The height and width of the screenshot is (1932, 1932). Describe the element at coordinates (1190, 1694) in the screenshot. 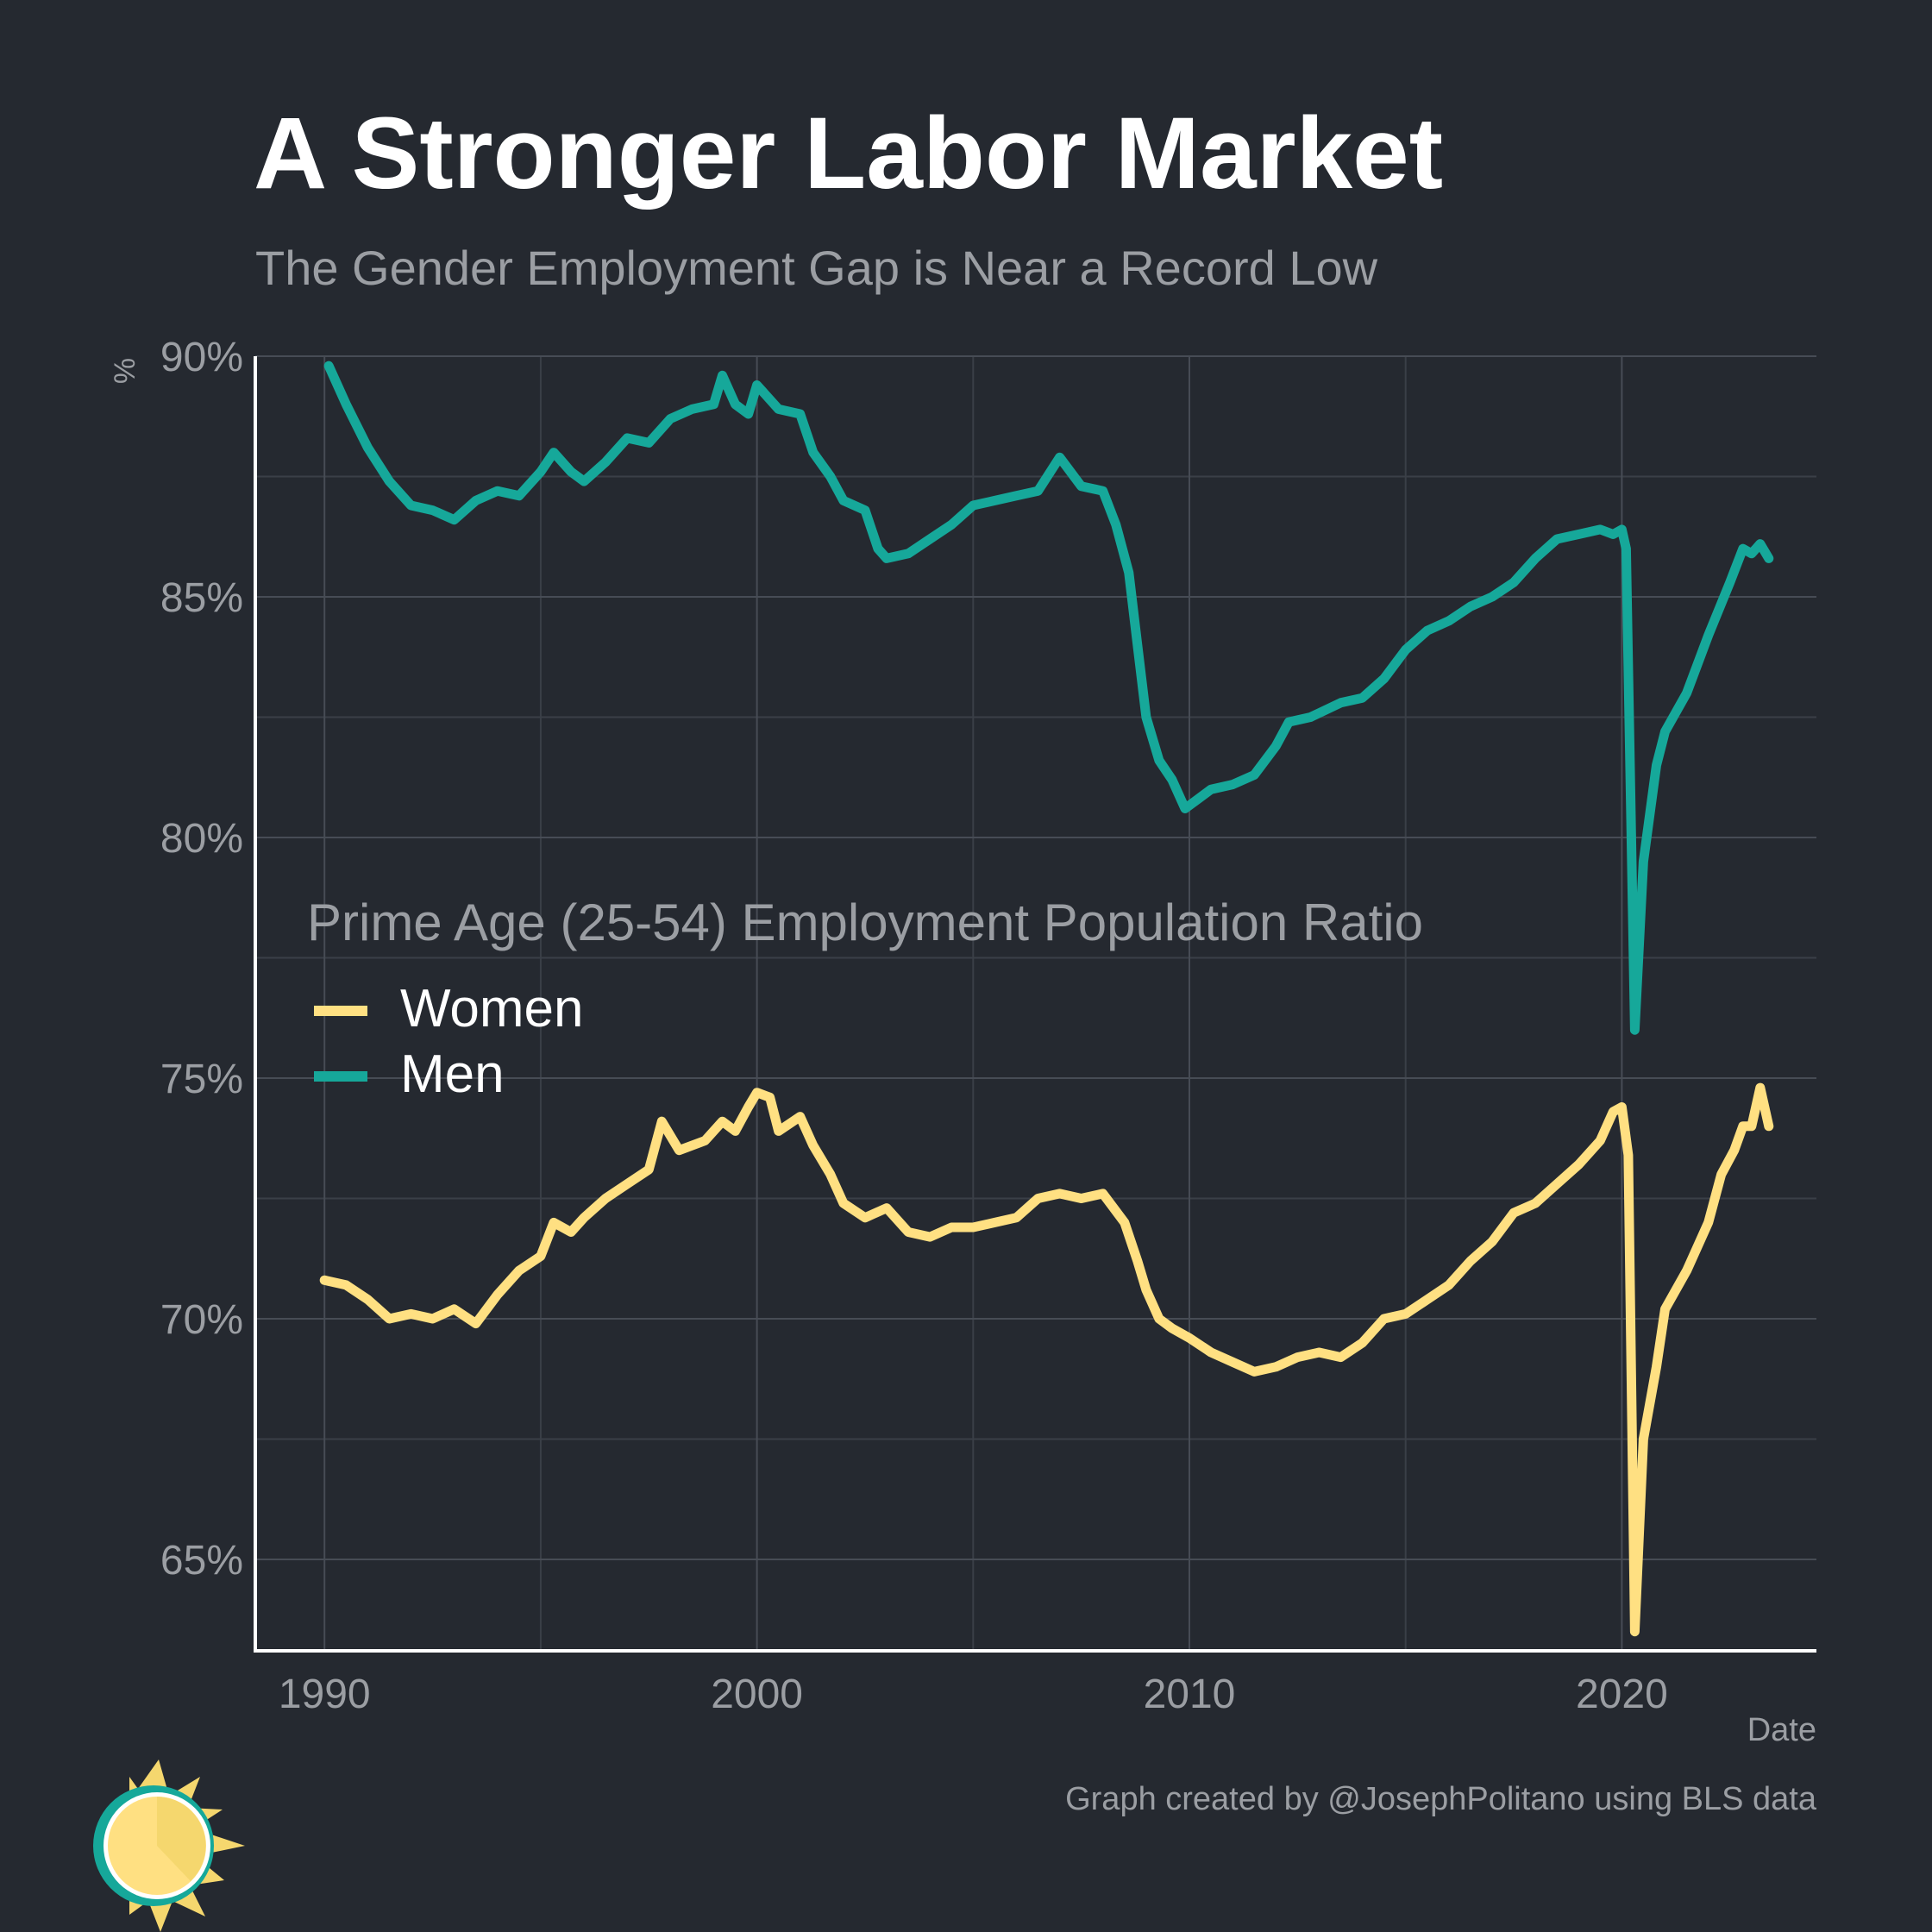

I see `x-tick-label: 2010` at that location.